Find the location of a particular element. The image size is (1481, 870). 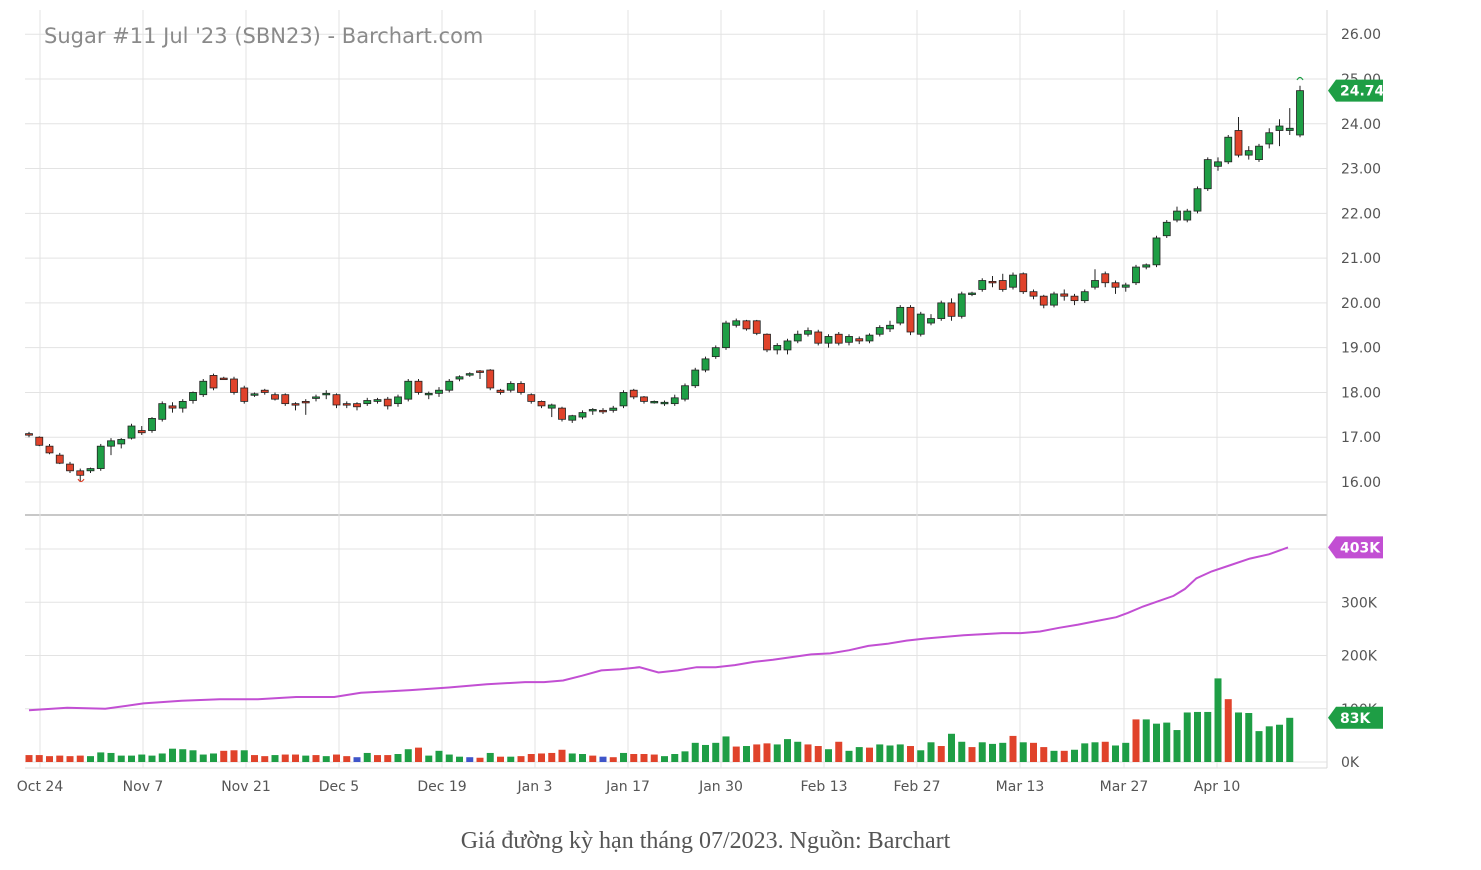

price-tick-label: 26.00 is located at coordinates (1361, 35).